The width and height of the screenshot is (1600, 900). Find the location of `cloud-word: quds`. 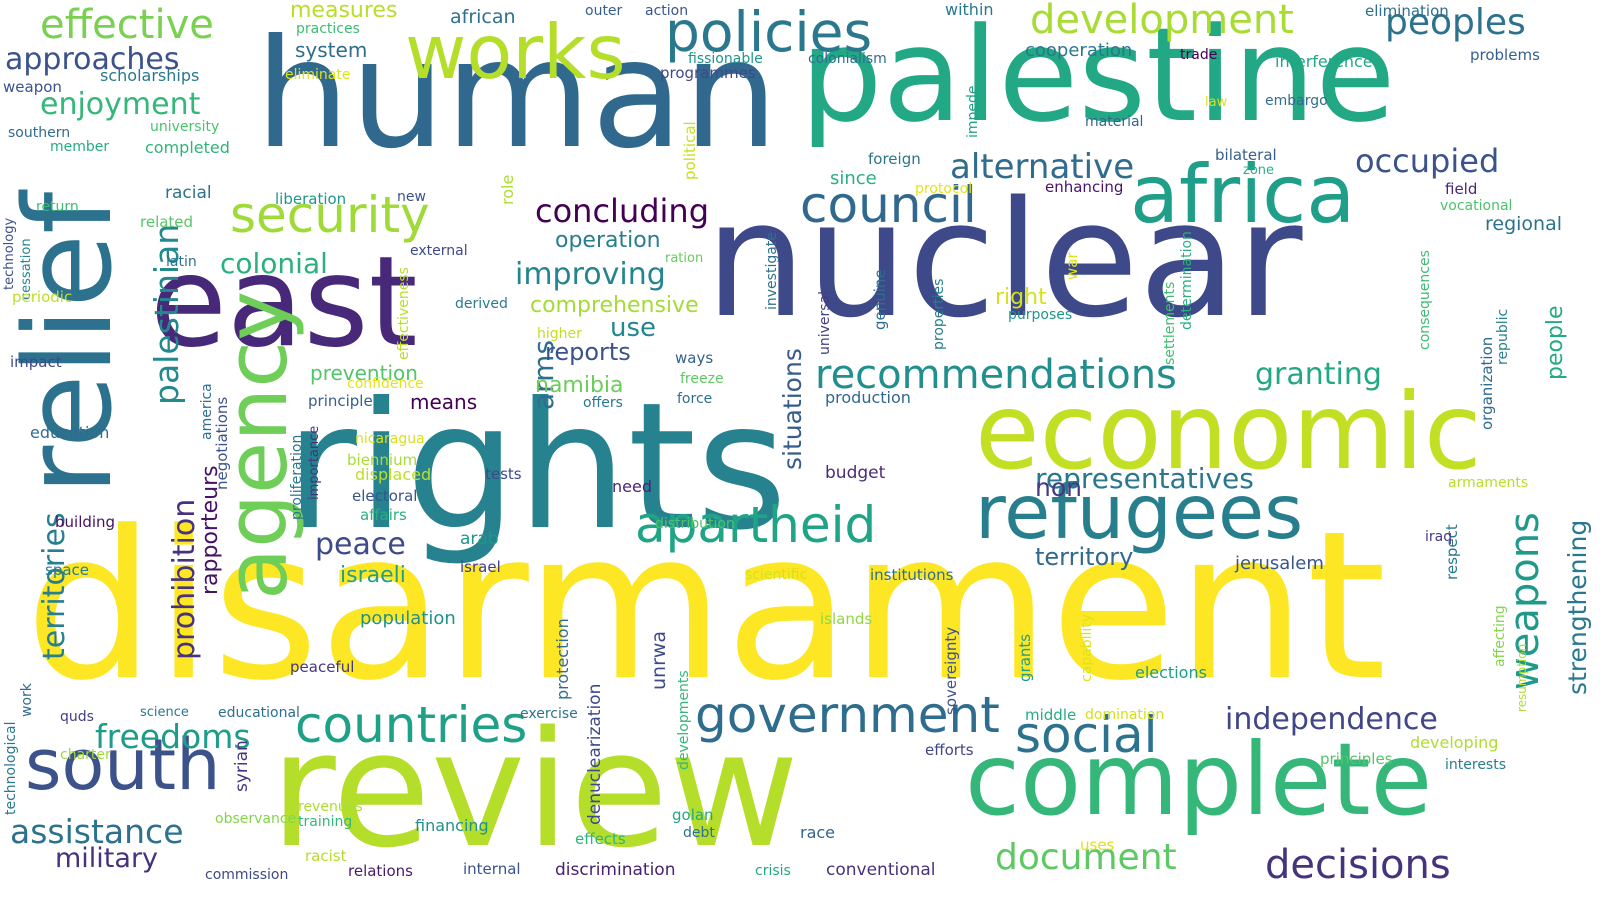

cloud-word: quds is located at coordinates (77, 717).